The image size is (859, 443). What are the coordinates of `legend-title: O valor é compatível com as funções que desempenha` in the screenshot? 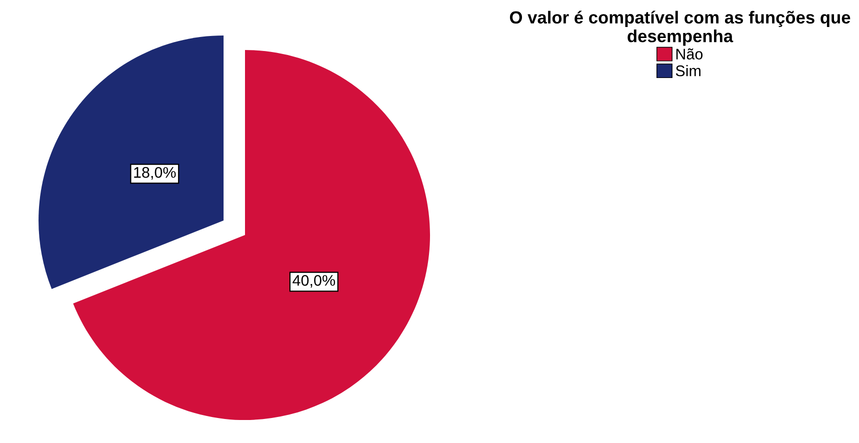 It's located at (680, 28).